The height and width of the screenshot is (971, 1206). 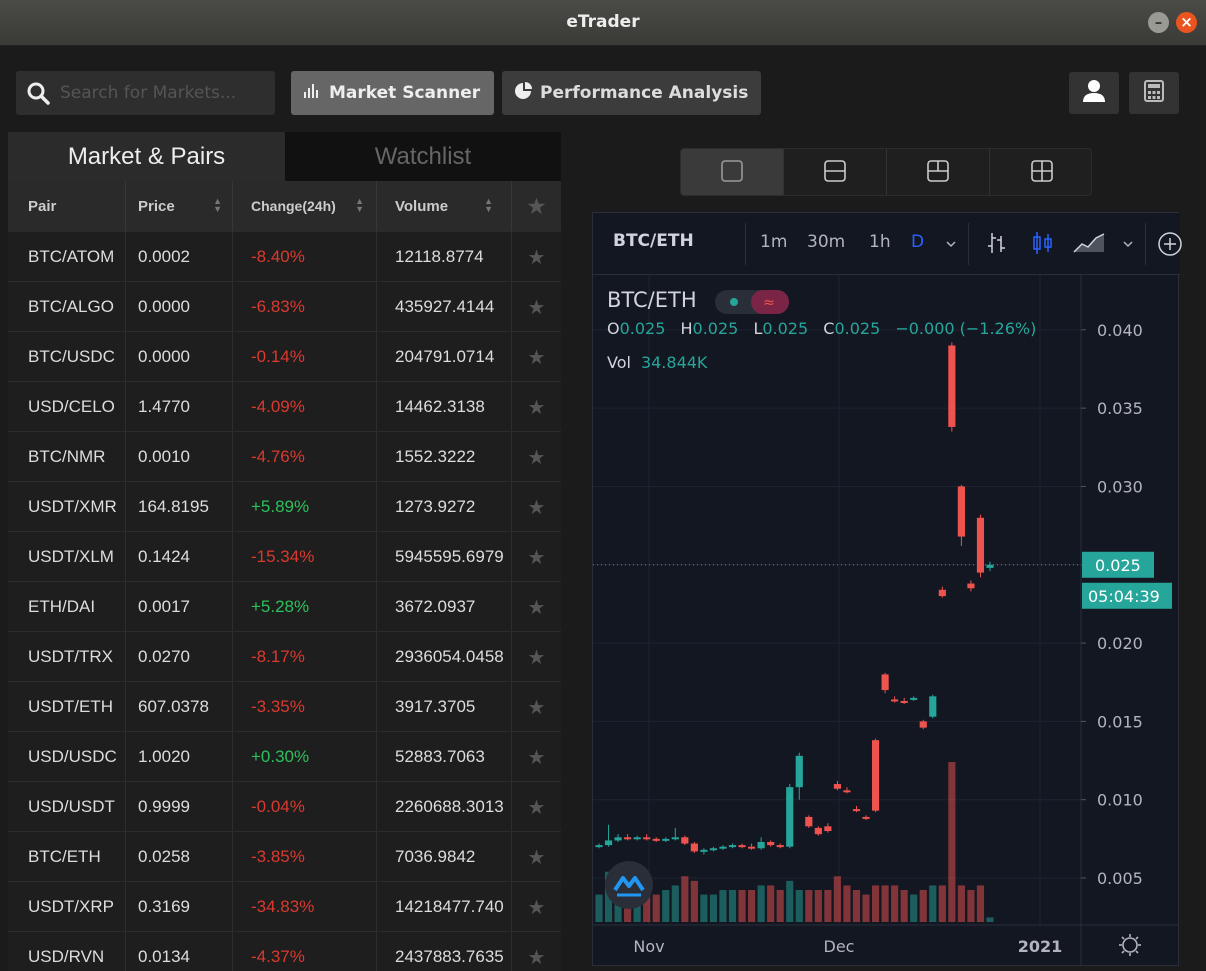 What do you see at coordinates (835, 172) in the screenshot?
I see `layout-horizontal-split-button` at bounding box center [835, 172].